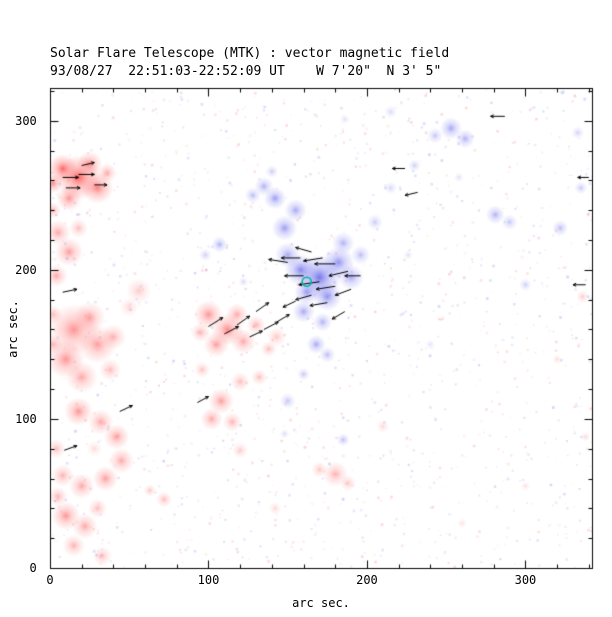 The image size is (612, 617). What do you see at coordinates (367, 580) in the screenshot?
I see `x-tick-label: 200` at bounding box center [367, 580].